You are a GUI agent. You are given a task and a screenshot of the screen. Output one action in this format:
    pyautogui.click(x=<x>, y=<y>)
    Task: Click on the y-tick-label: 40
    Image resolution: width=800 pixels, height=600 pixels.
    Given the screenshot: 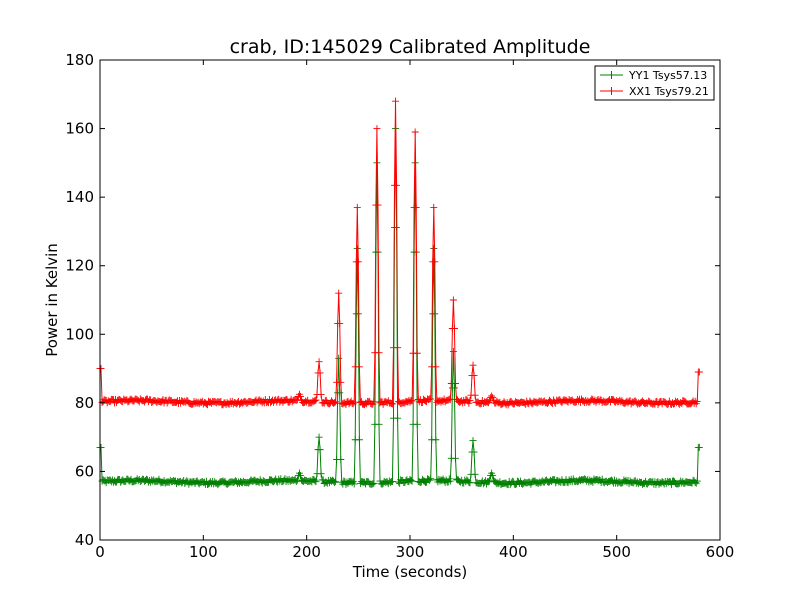 What is the action you would take?
    pyautogui.click(x=84, y=540)
    